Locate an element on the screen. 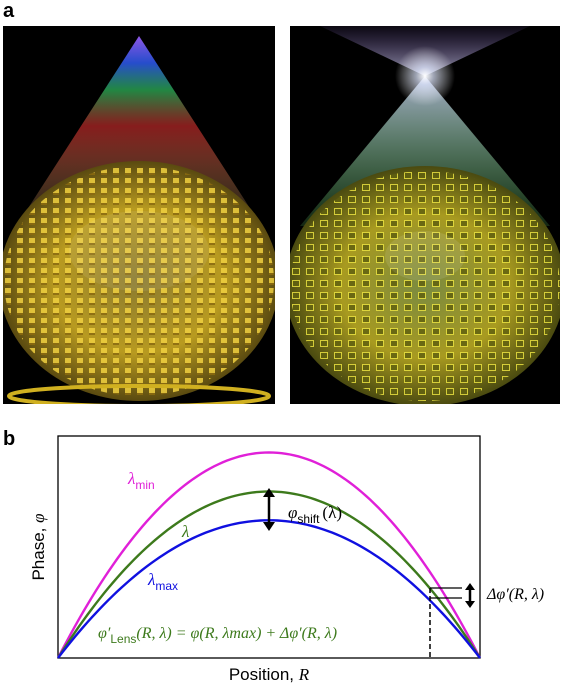 The height and width of the screenshot is (685, 565). delta-phi-label: Δφ′(R, λ) is located at coordinates (515, 594).